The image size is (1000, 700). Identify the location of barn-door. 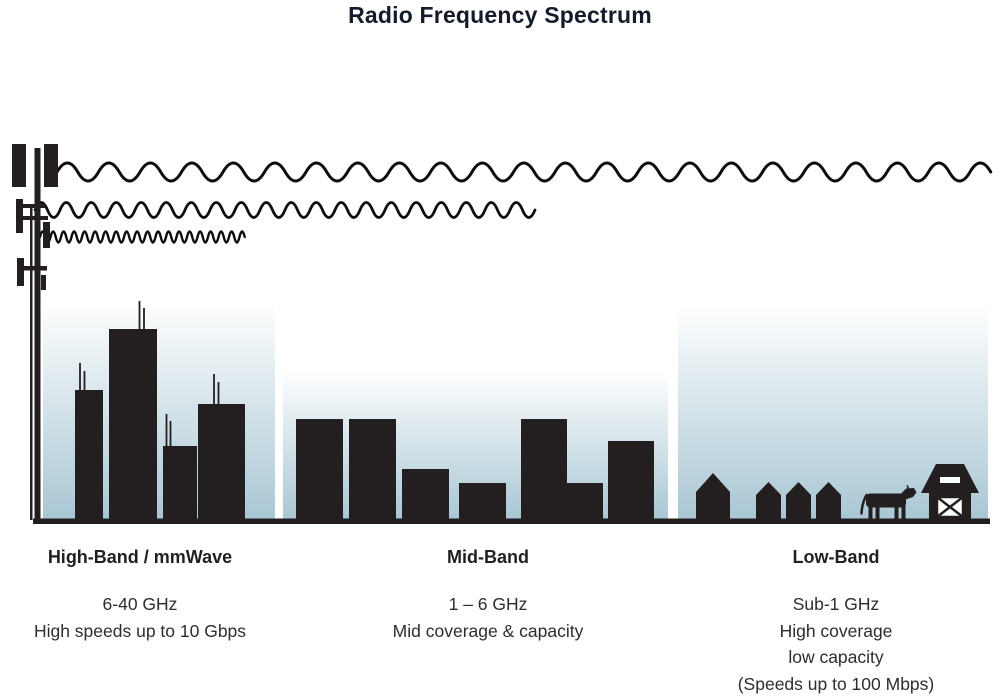
(950, 507).